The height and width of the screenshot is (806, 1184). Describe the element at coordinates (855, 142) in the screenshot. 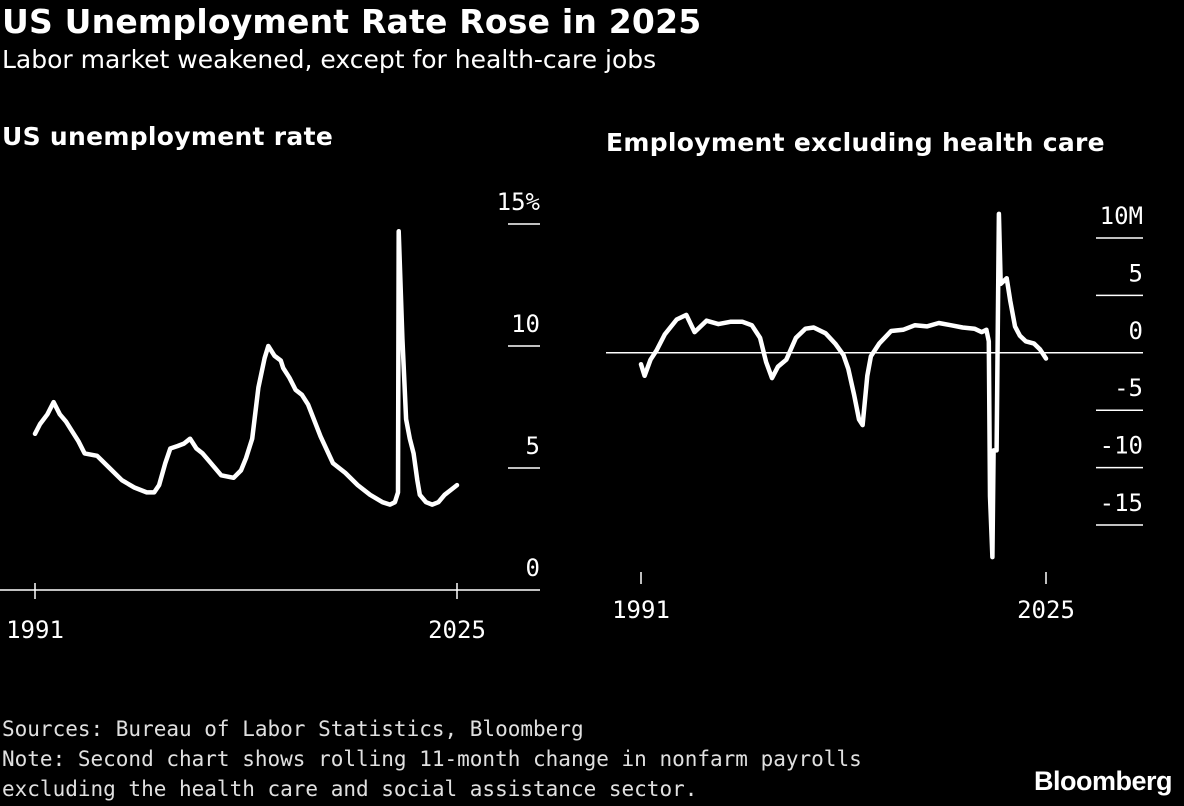

I see `right-chart-title: Employment excluding health care` at that location.